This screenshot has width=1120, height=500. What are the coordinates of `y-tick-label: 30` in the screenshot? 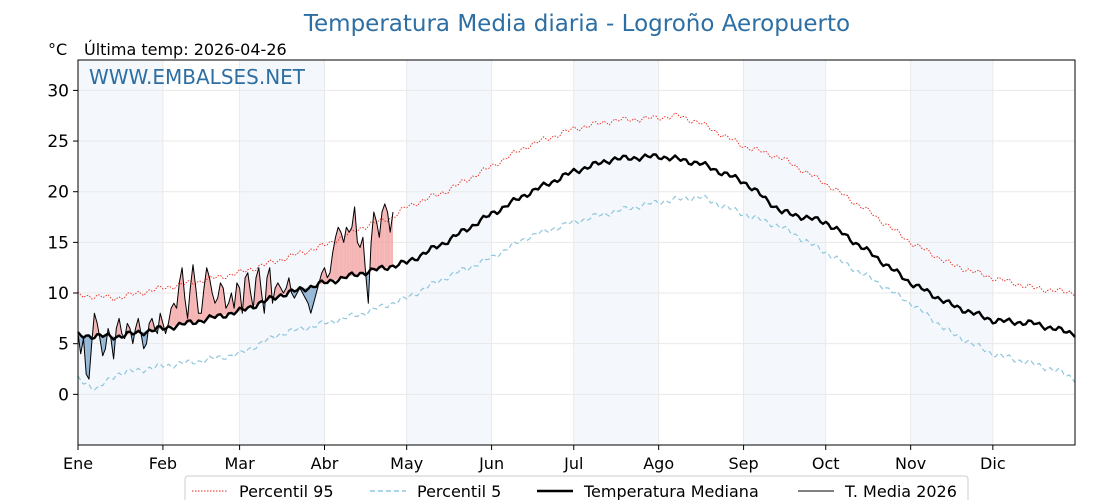 It's located at (58, 91).